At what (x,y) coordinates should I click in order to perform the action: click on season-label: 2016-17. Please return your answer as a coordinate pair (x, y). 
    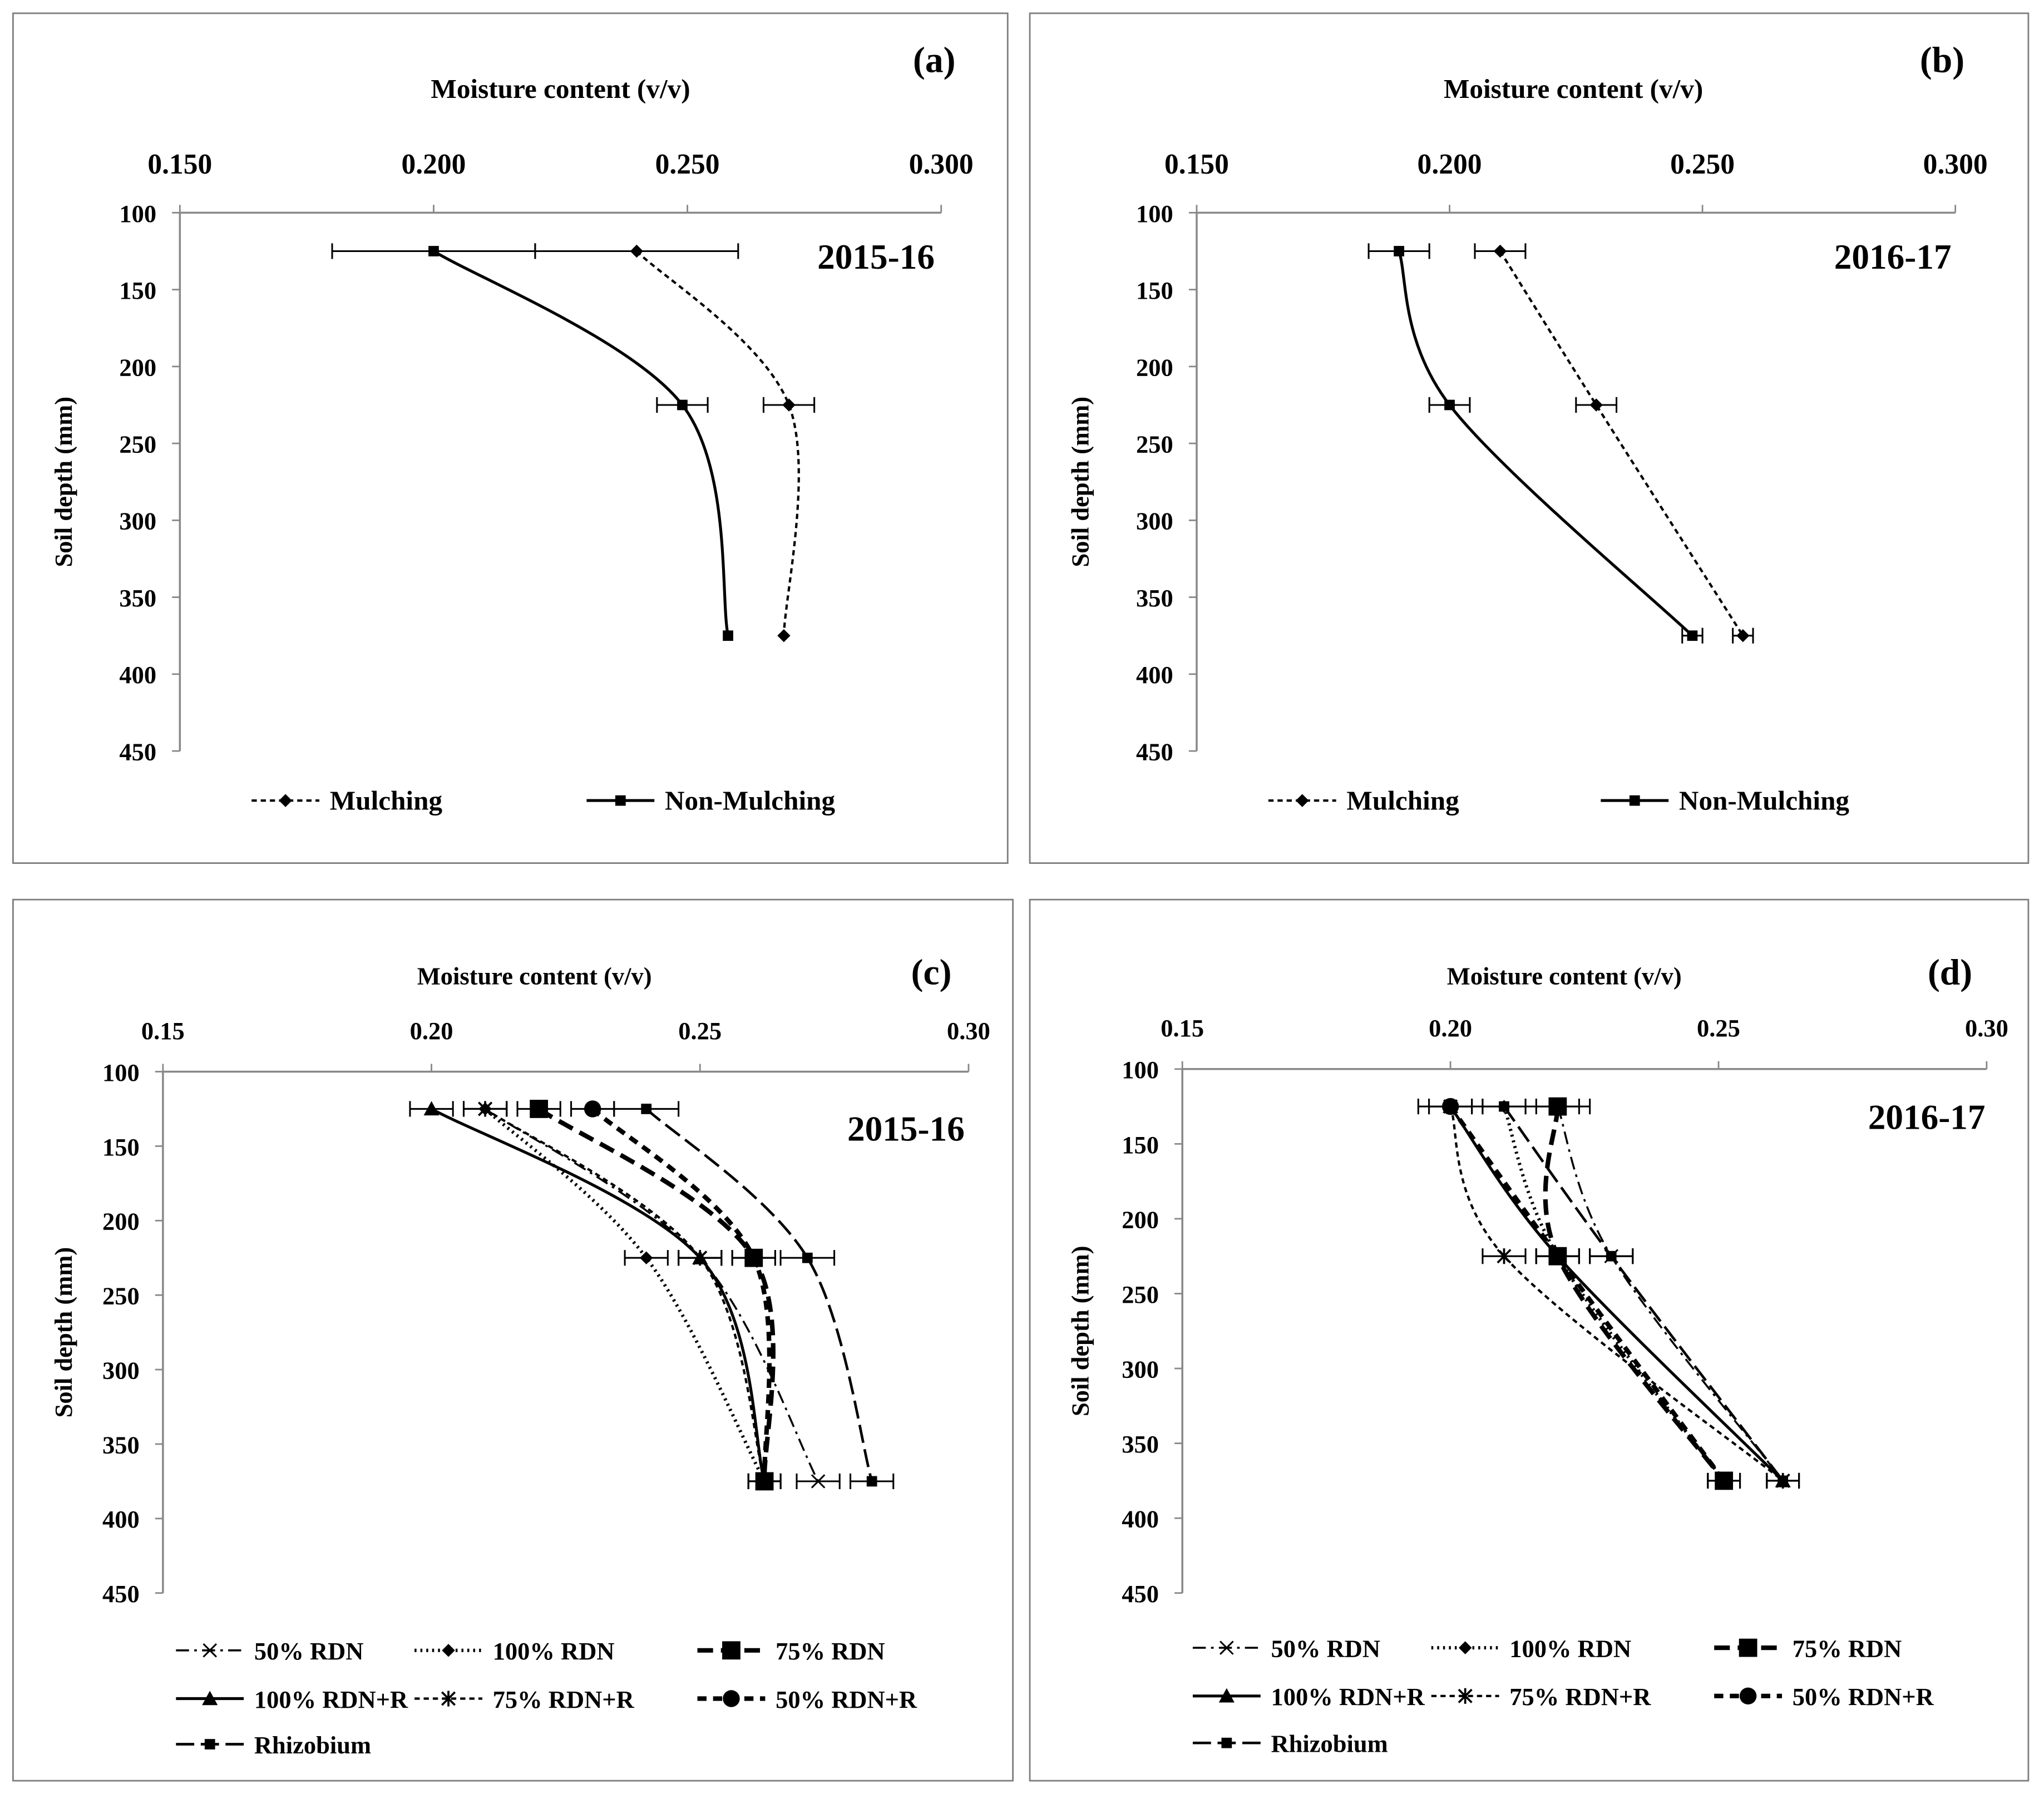
    Looking at the image, I should click on (1927, 1118).